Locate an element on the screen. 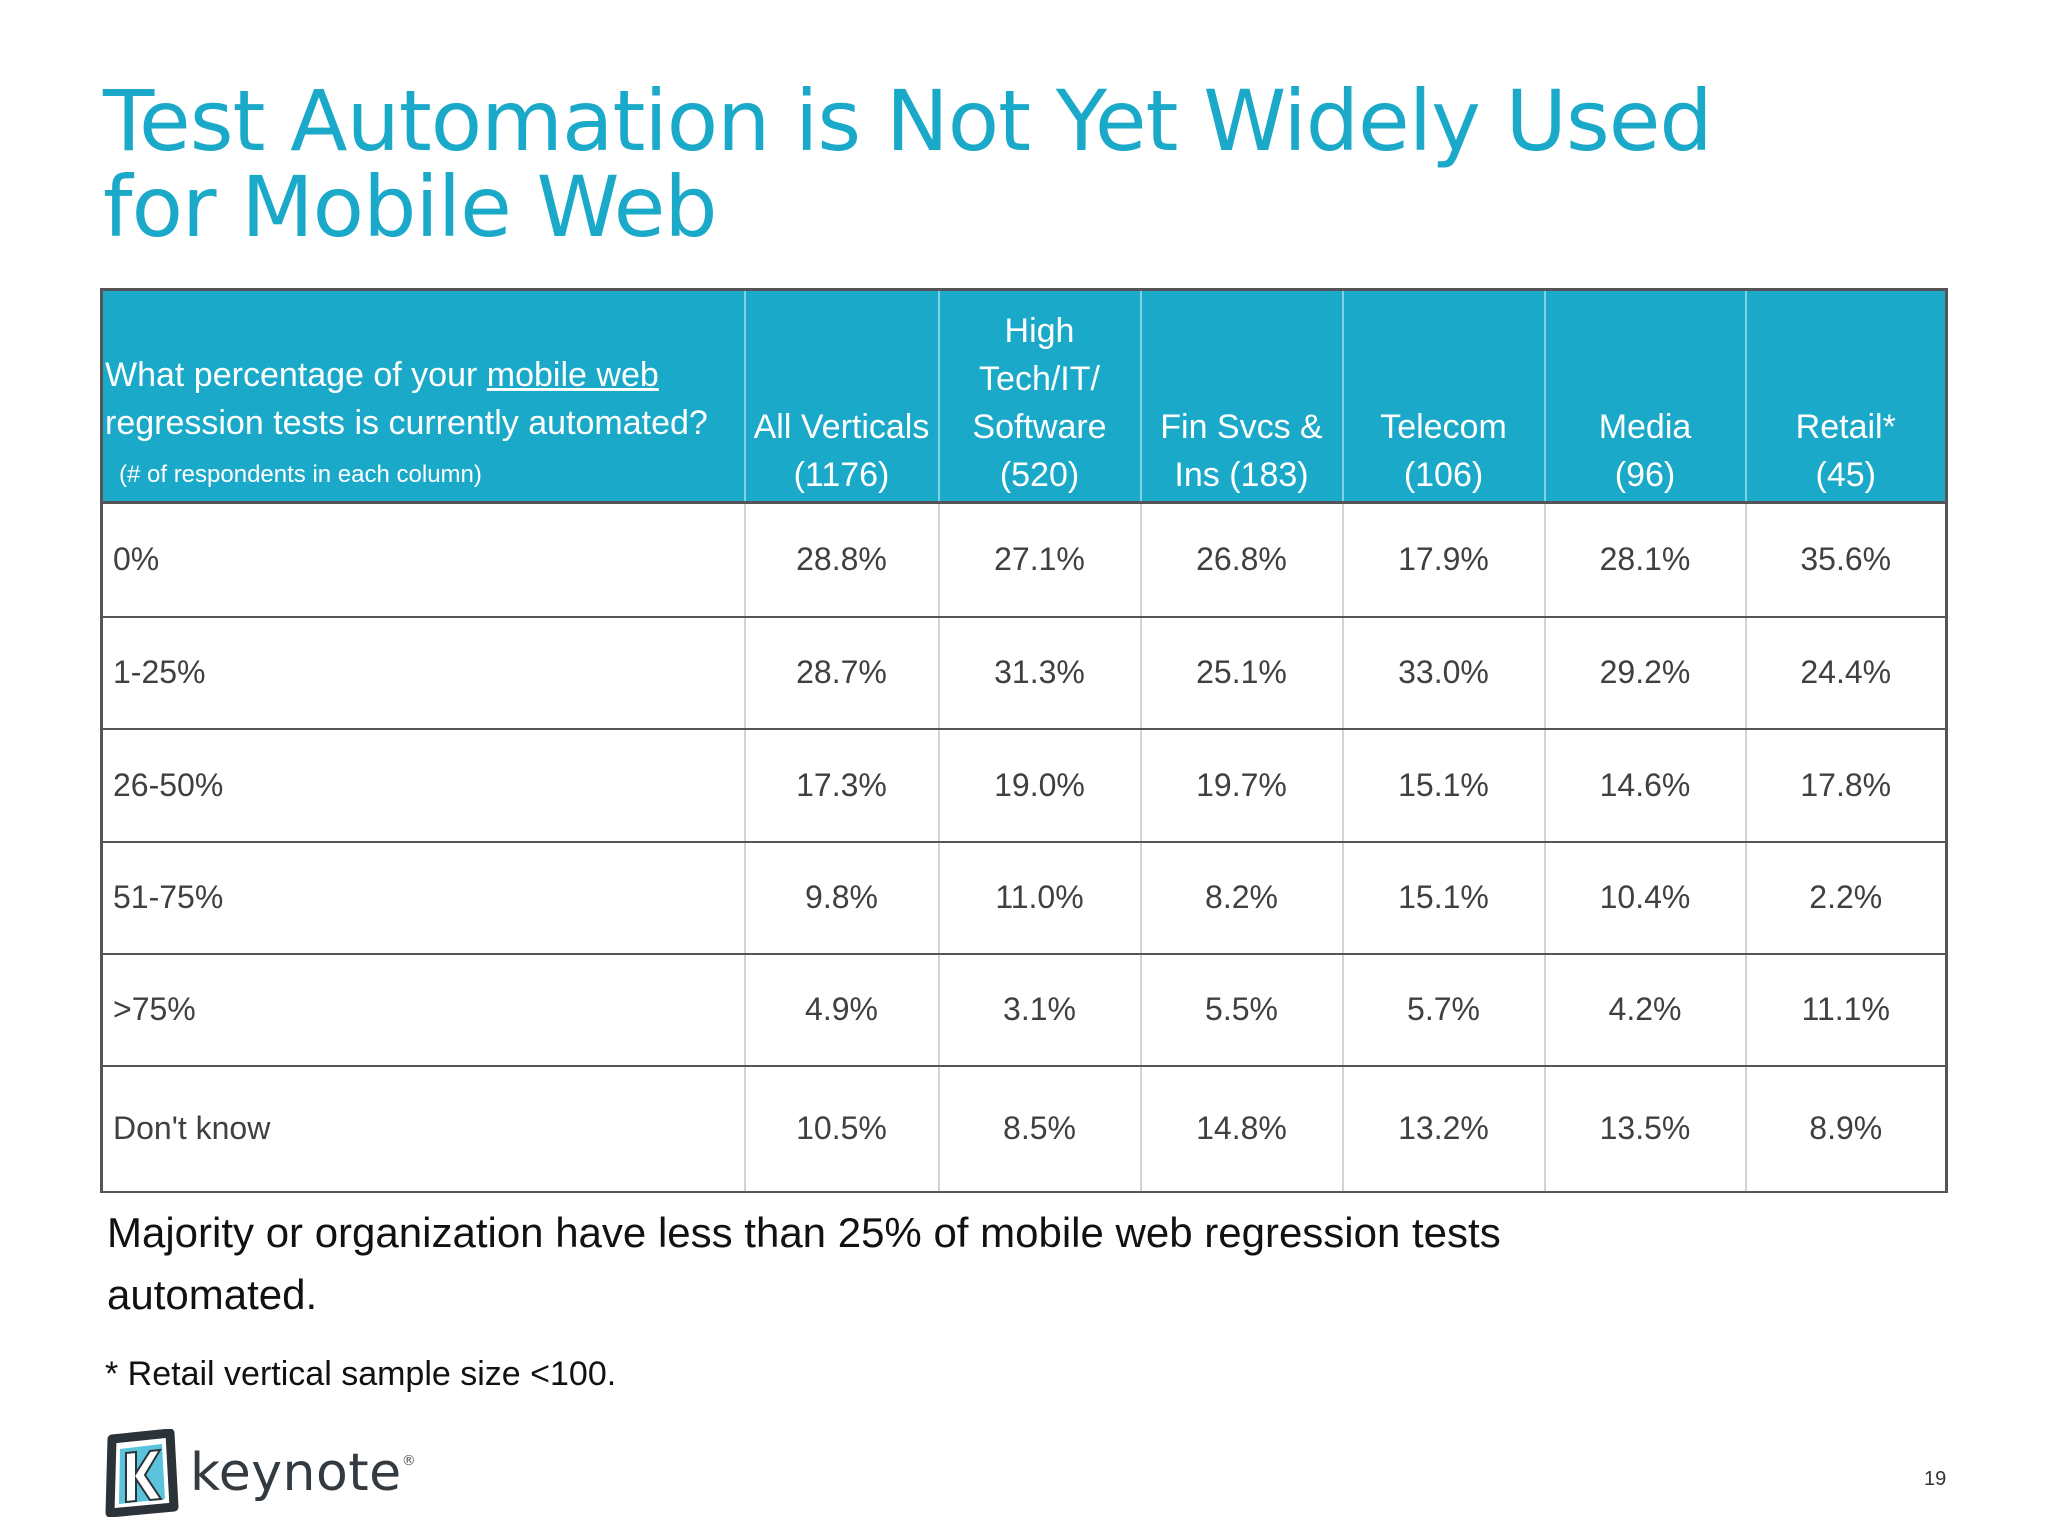 The width and height of the screenshot is (2048, 1536). table-row: 51-75% 9.8% 11.0% 8.2% 15.1% 10.4% 2.2% is located at coordinates (1024, 897).